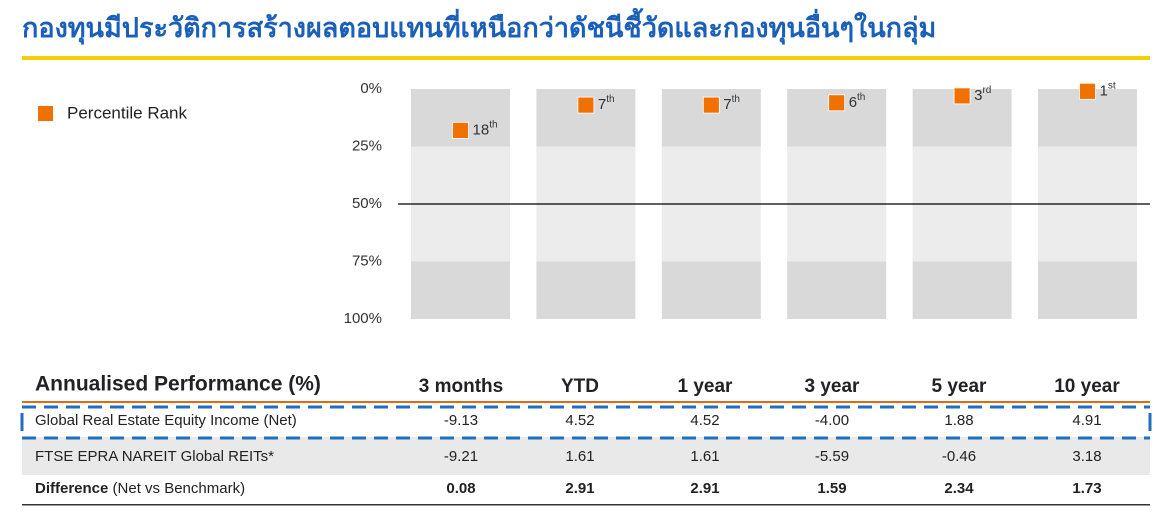 The image size is (1175, 521). I want to click on table-title: Annualised Performance (%), so click(178, 384).